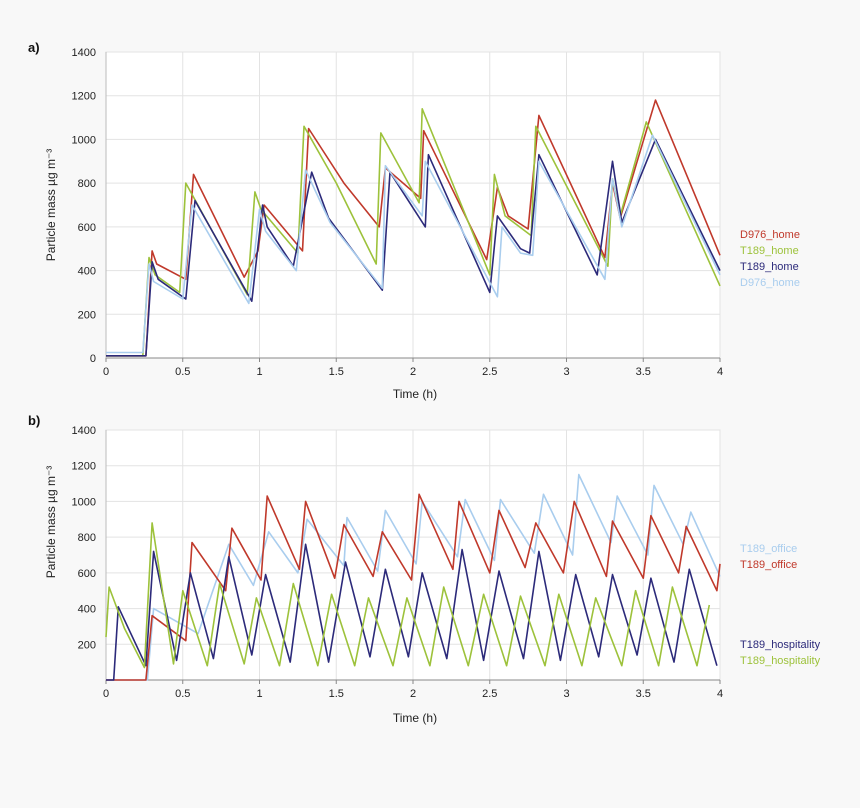  What do you see at coordinates (93, 359) in the screenshot?
I see `y-tick-label: 0` at bounding box center [93, 359].